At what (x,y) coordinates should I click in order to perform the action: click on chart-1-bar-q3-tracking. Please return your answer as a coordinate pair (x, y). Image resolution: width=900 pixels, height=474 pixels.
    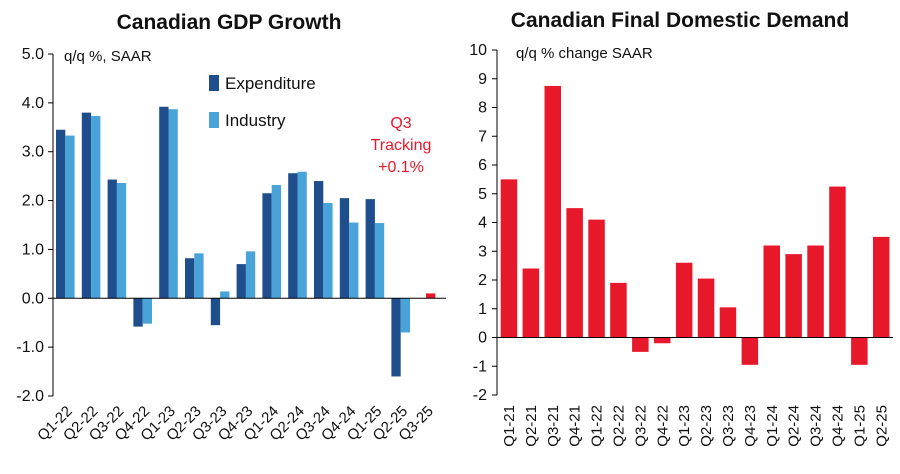
    Looking at the image, I should click on (431, 296).